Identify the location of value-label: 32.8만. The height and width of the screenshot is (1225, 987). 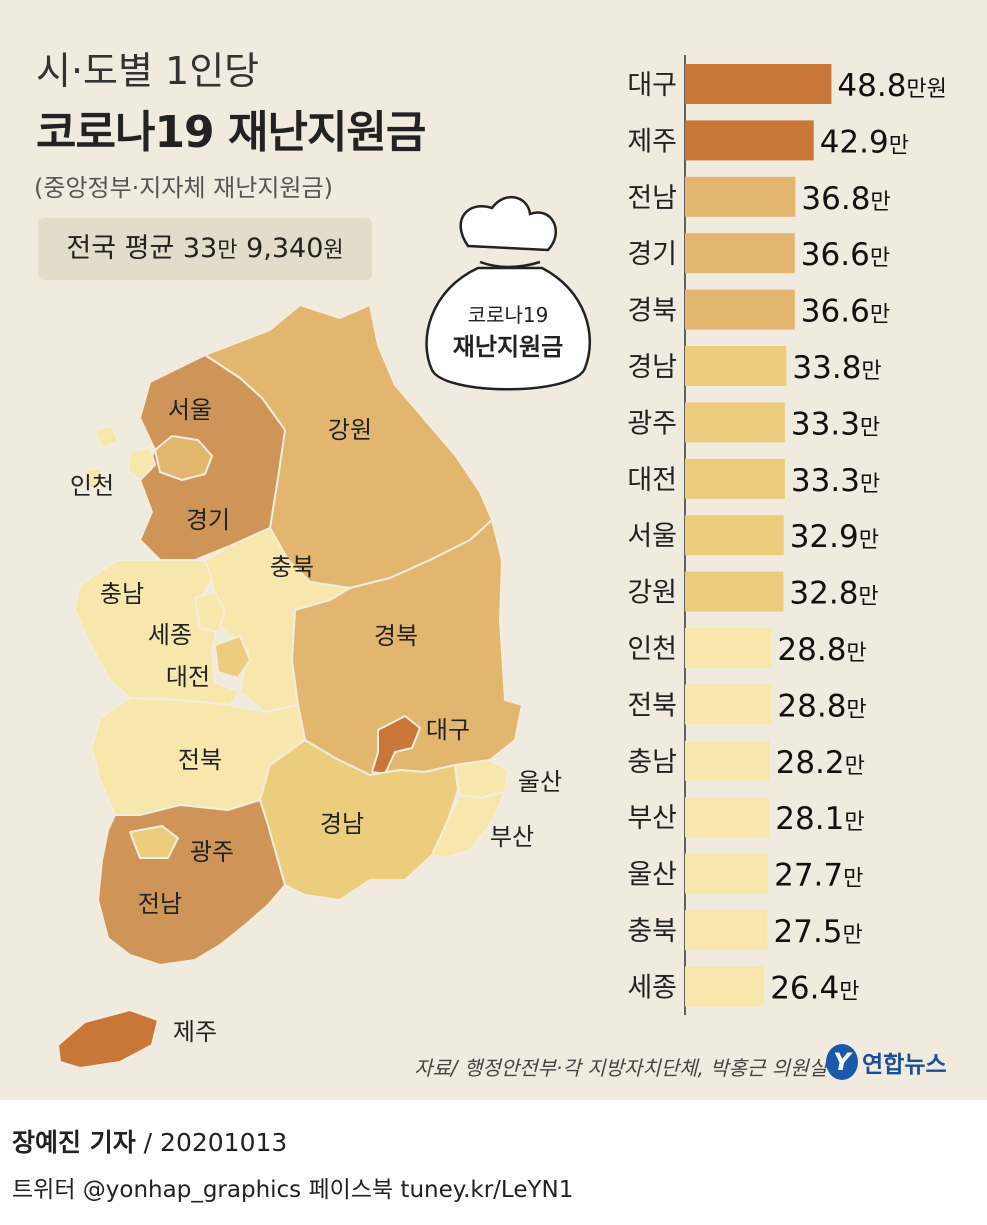
(833, 594).